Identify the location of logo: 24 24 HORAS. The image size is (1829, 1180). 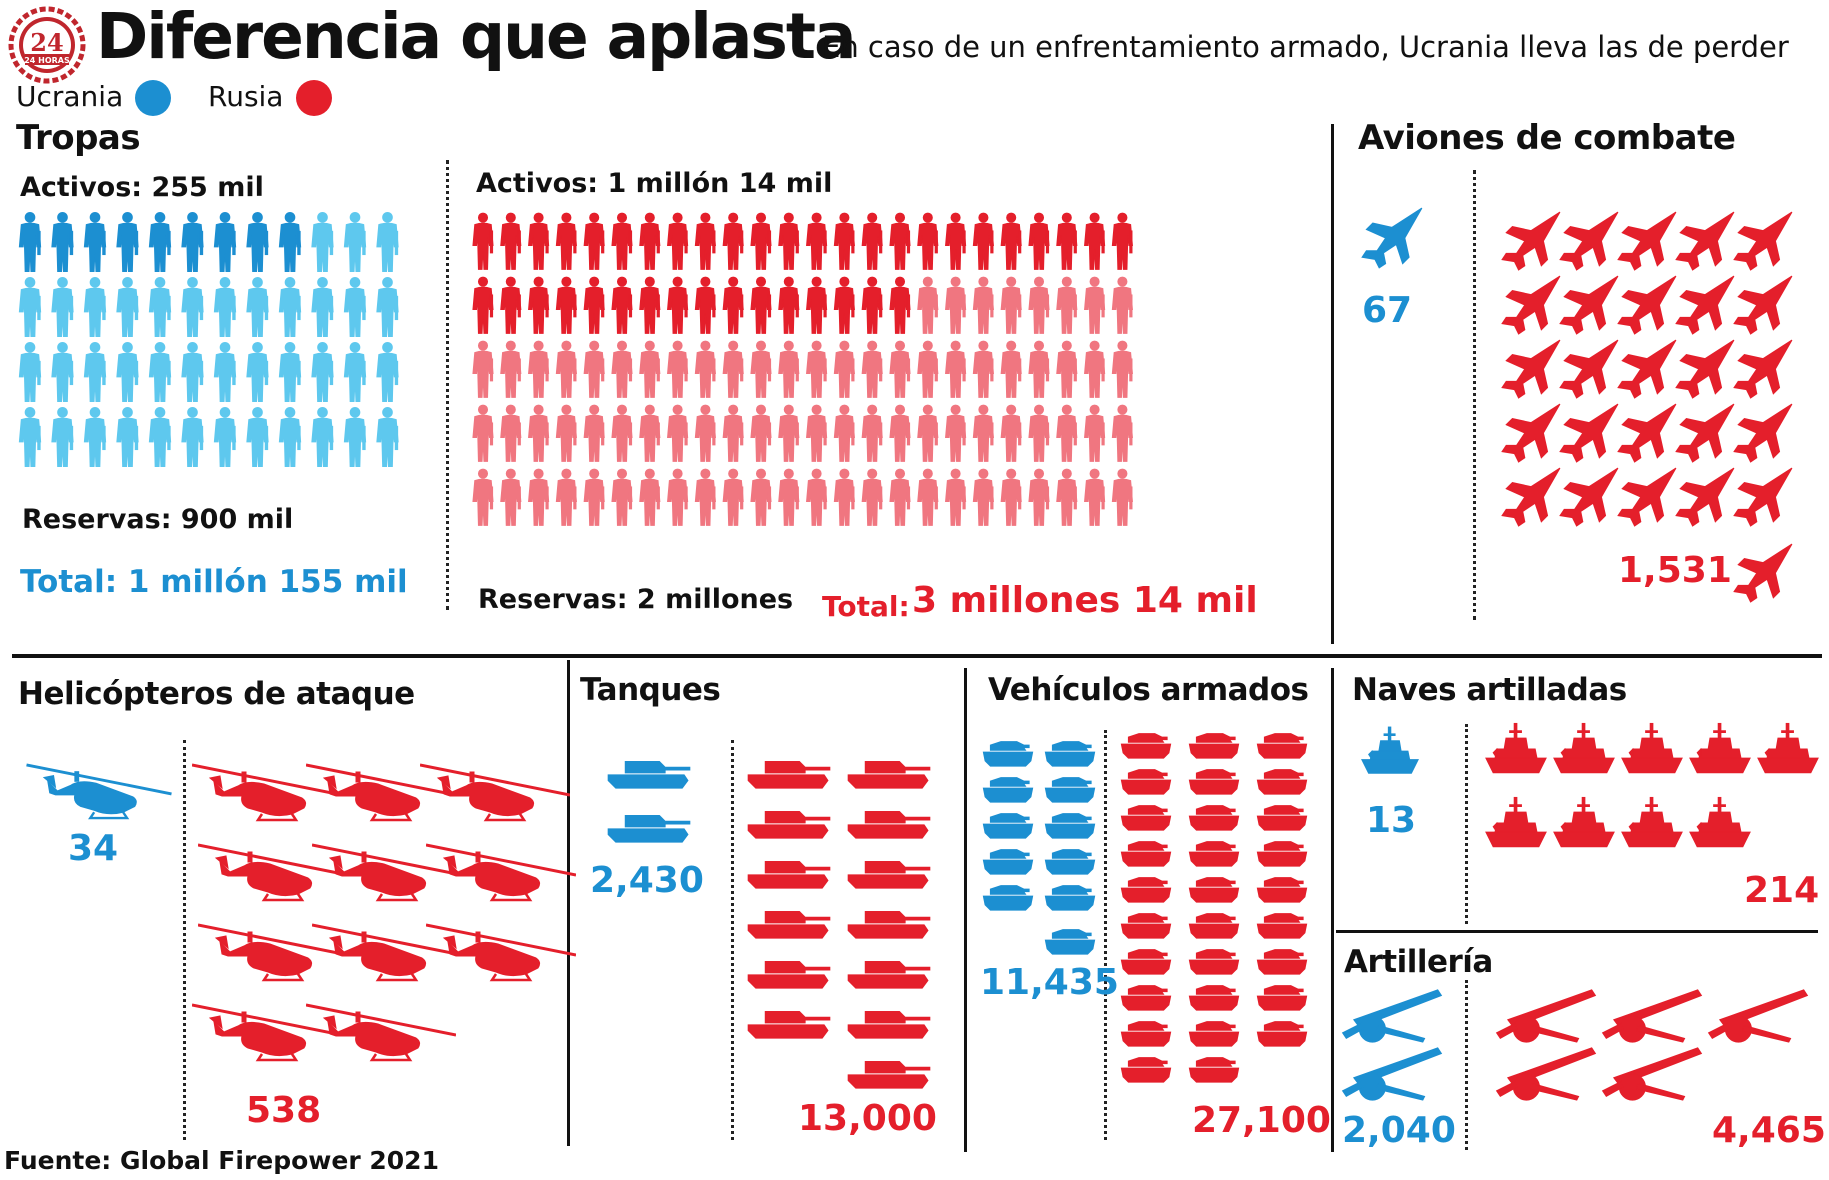
(47, 45).